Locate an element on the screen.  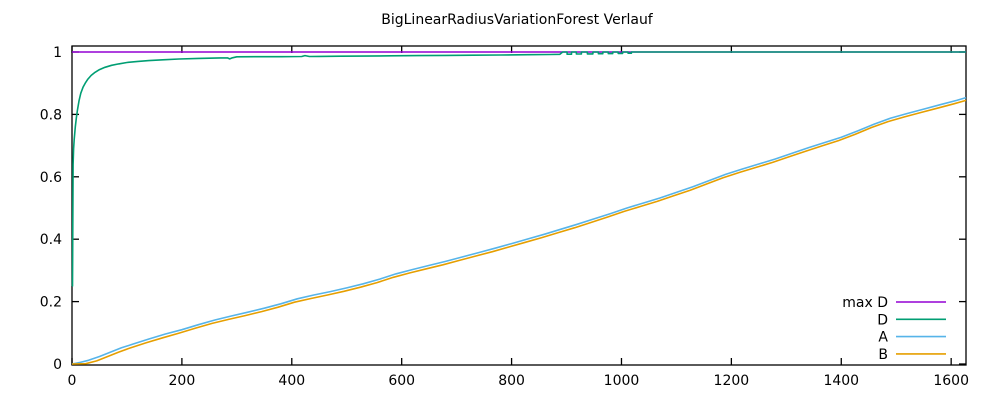
y-tick-label: 1 is located at coordinates (57, 53).